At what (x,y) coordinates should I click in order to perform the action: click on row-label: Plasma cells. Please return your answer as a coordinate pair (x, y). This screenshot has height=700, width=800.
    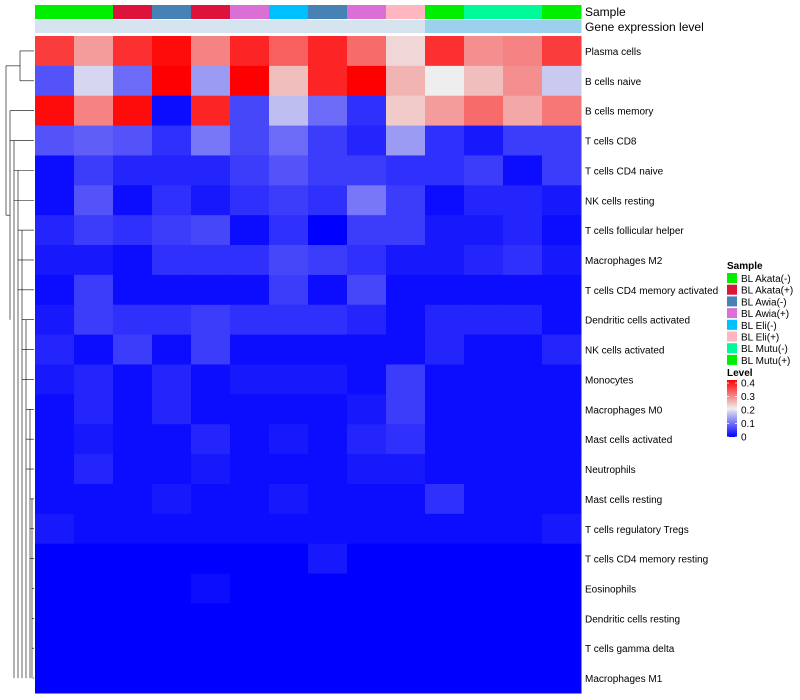
    Looking at the image, I should click on (613, 52).